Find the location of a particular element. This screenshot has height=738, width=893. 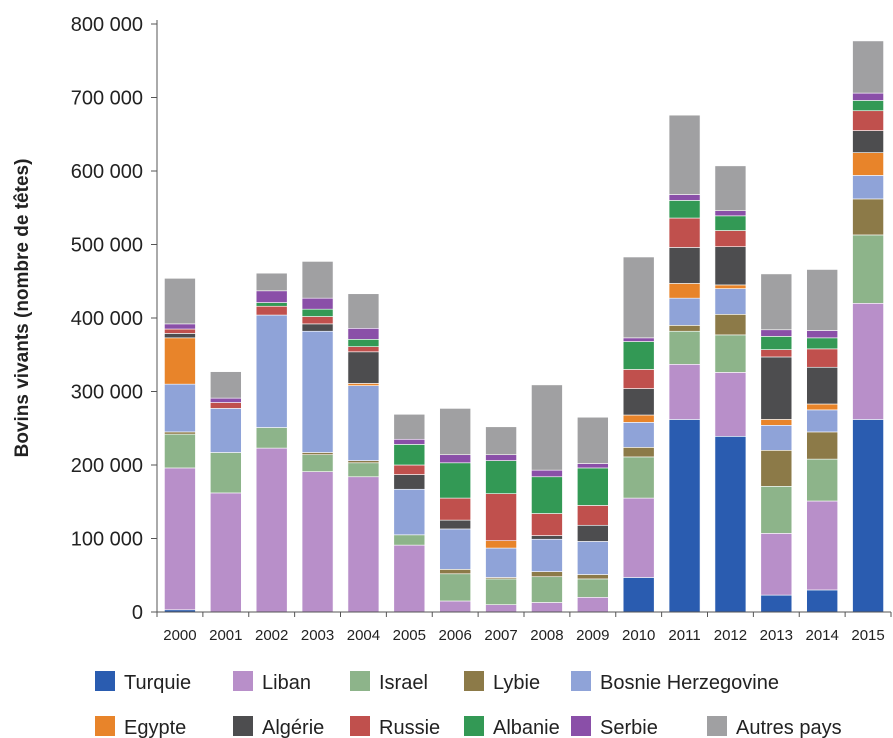

x-tick-label: 2012 is located at coordinates (730, 635).